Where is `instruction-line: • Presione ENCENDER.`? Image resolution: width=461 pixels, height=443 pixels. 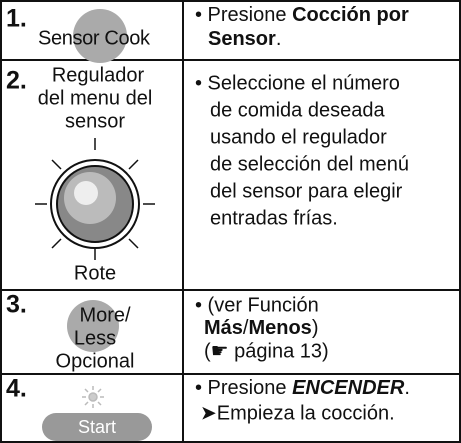 instruction-line: • Presione ENCENDER. is located at coordinates (302, 388).